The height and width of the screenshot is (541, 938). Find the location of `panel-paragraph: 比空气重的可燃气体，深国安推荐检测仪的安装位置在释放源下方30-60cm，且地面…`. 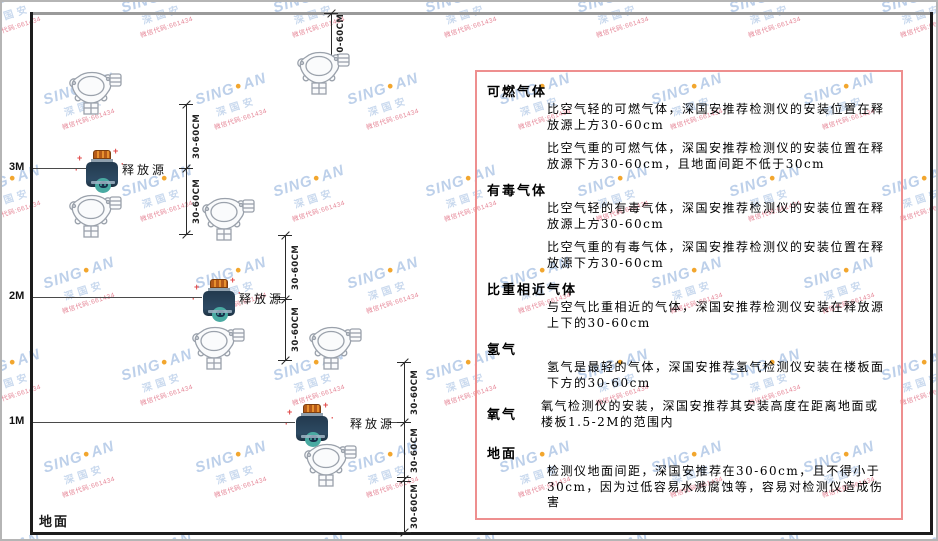

panel-paragraph: 比空气重的可燃气体，深国安推荐检测仪的安装位置在释放源下方30-60cm，且地面… is located at coordinates (716, 156).